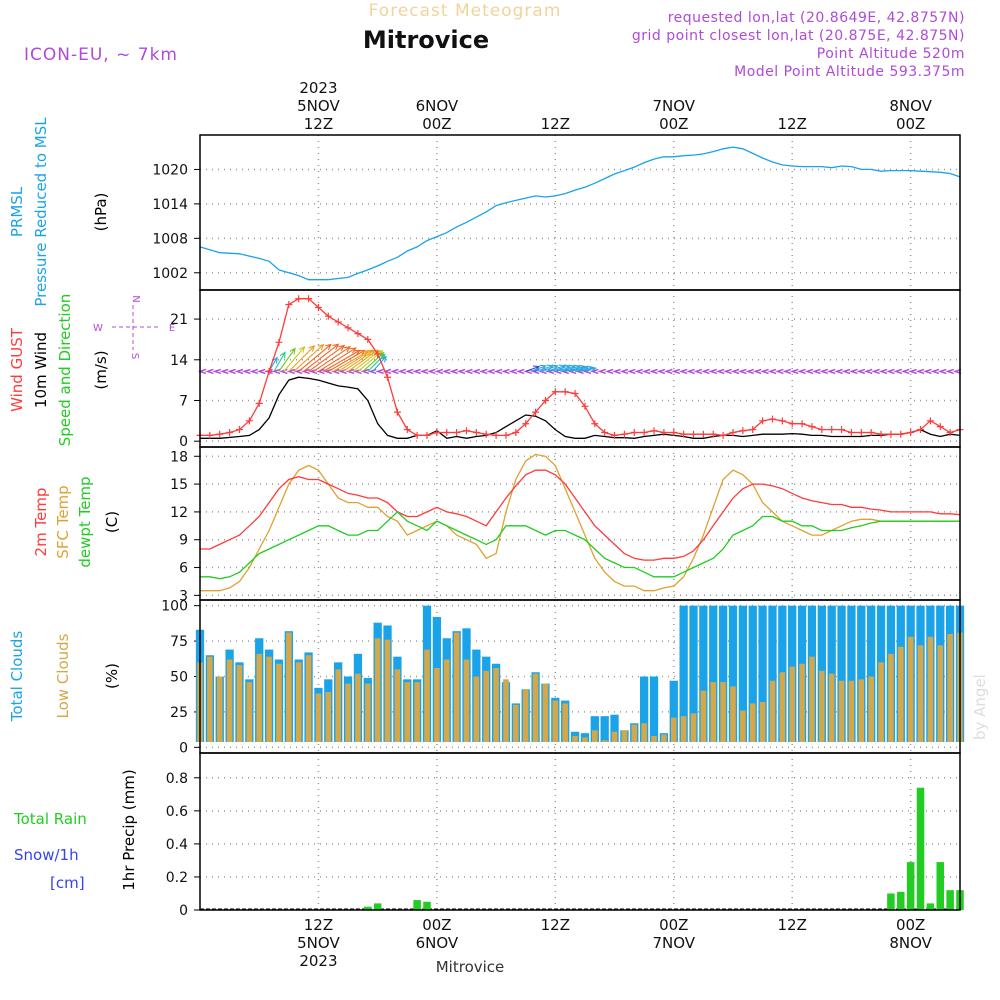 This screenshot has height=1000, width=1000. What do you see at coordinates (792, 124) in the screenshot?
I see `top-time-label: 12Z` at bounding box center [792, 124].